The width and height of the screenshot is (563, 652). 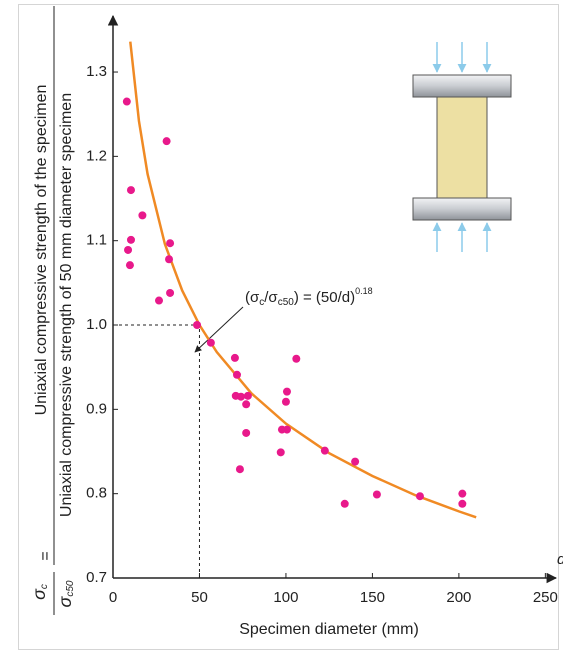 What do you see at coordinates (96, 155) in the screenshot?
I see `y-tick-label: 1.2` at bounding box center [96, 155].